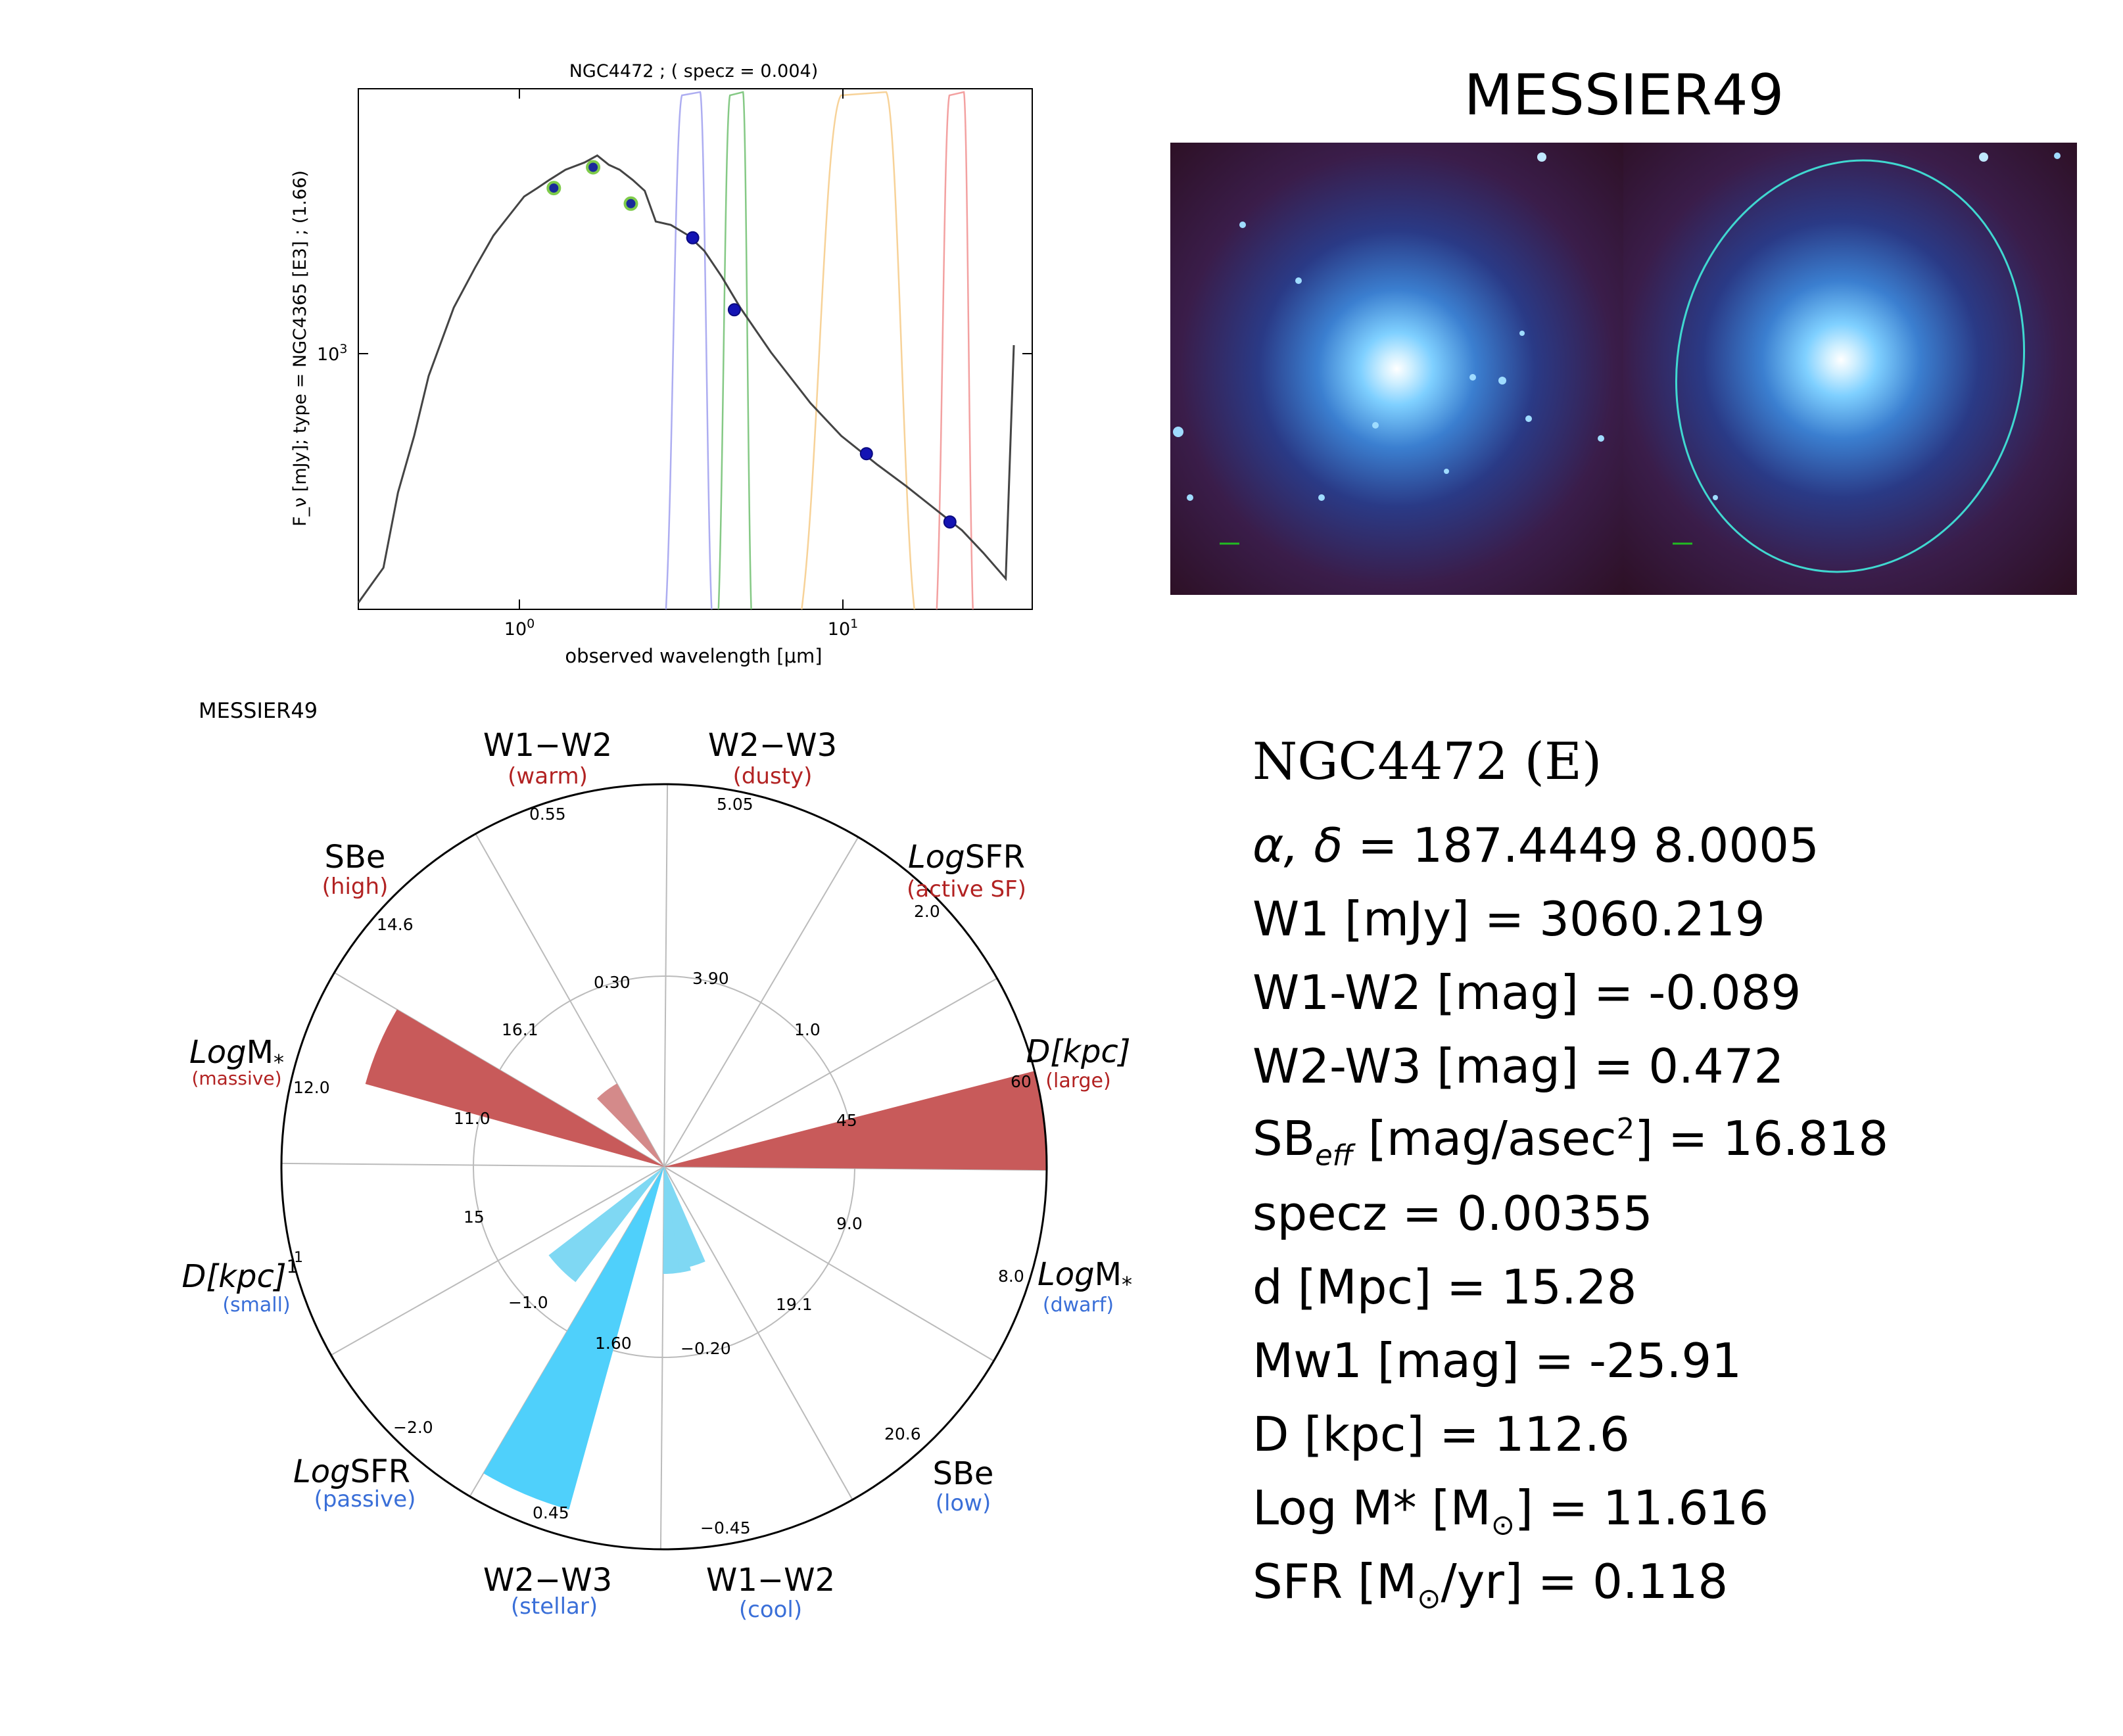 This screenshot has height=1736, width=2123. Describe the element at coordinates (300, 349) in the screenshot. I see `sed-ylabel: F_ν [mJy]; type = NGC4365 [E3] ; (1.66)` at that location.